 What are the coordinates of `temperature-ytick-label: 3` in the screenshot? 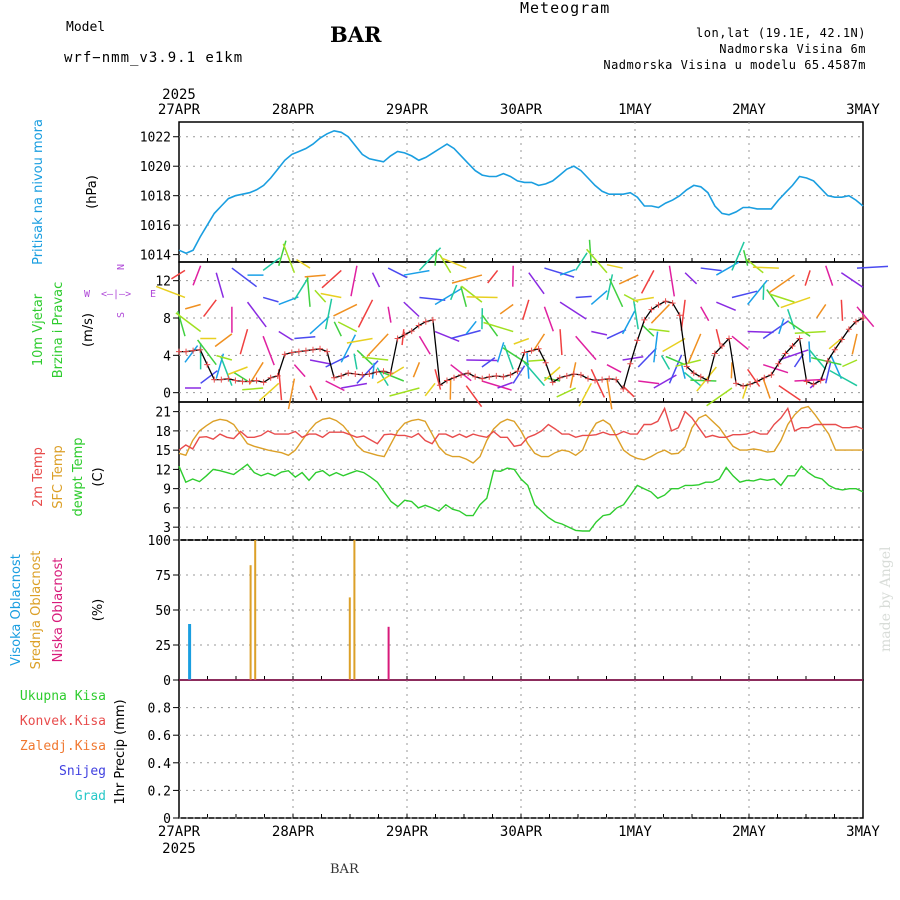 It's located at (167, 528).